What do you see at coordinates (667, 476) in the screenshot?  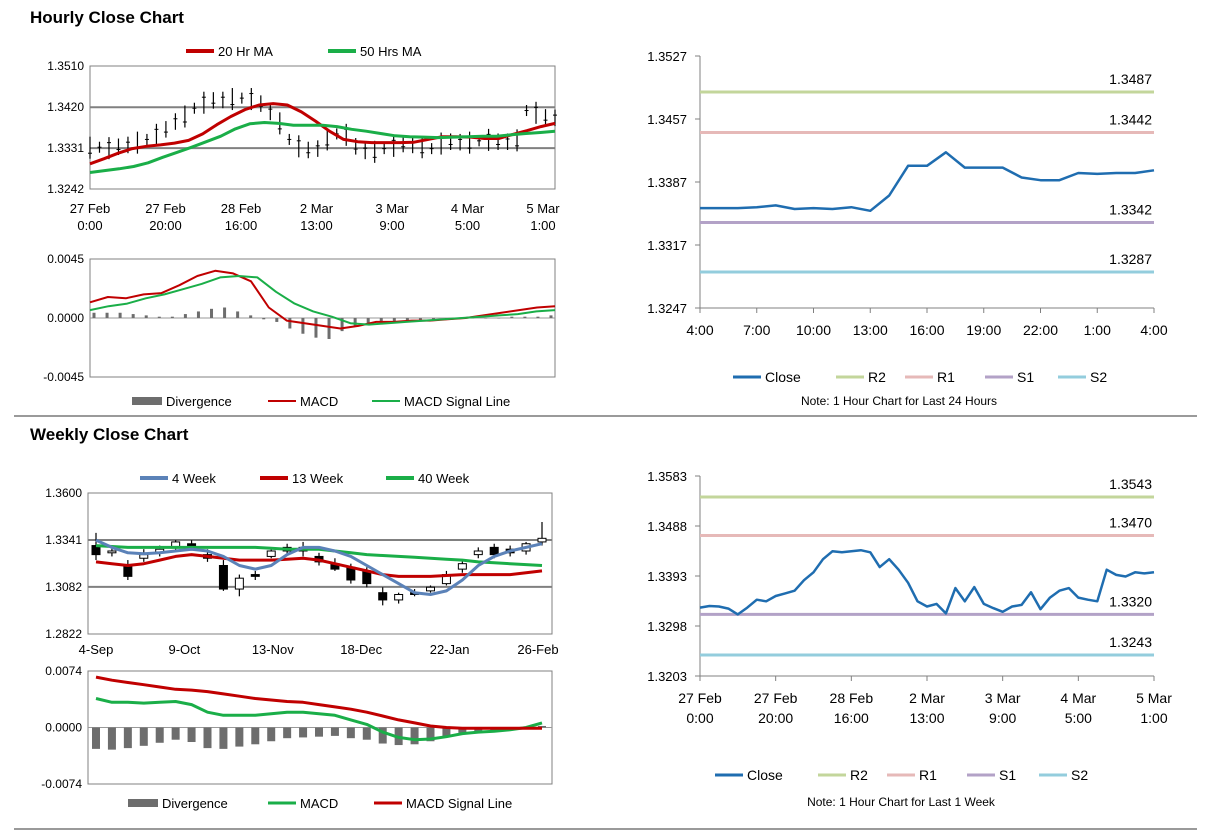 I see `y-tick-label: 1.3583` at bounding box center [667, 476].